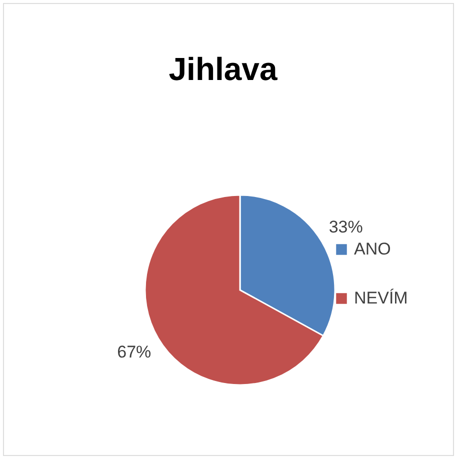  I want to click on legend-label: ANO, so click(372, 249).